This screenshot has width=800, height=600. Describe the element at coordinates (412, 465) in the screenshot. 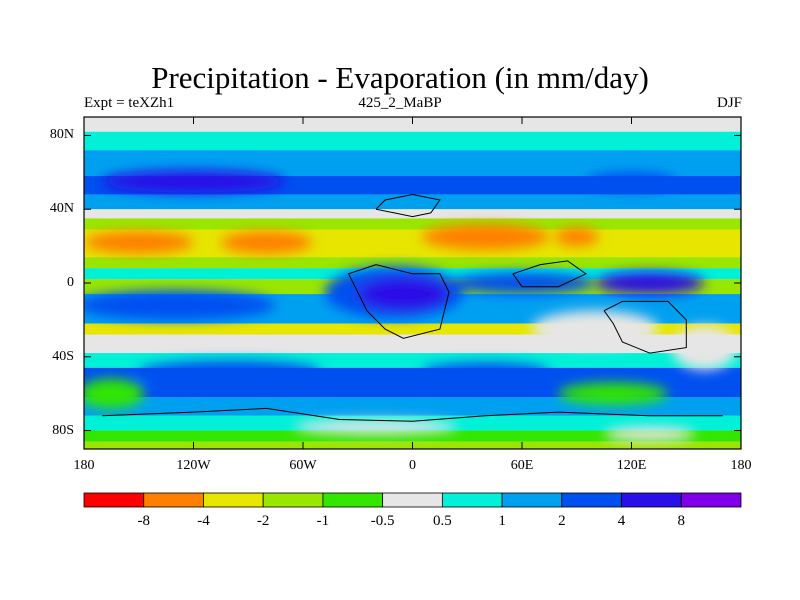

I see `x-tick-label: 0` at that location.